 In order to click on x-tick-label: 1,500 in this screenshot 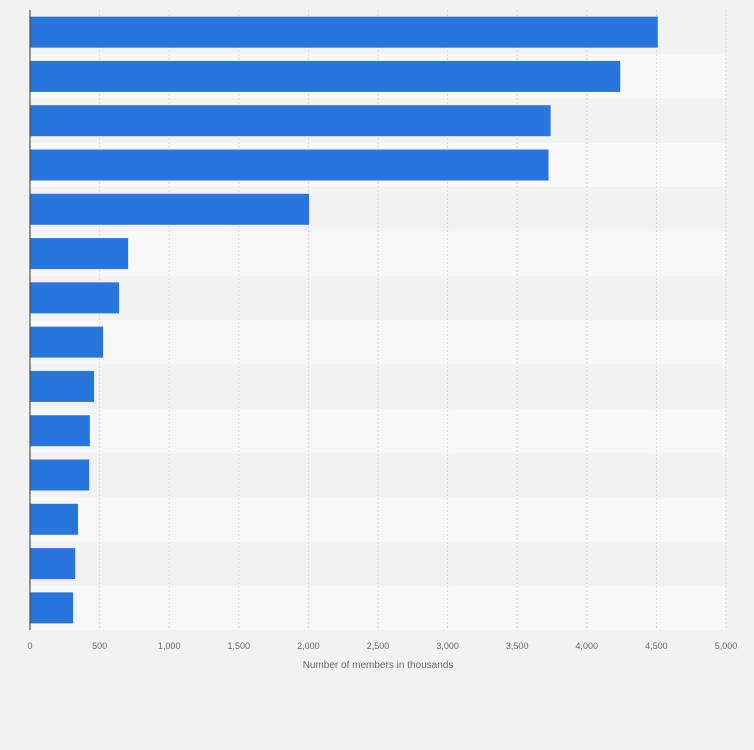, I will do `click(239, 646)`.